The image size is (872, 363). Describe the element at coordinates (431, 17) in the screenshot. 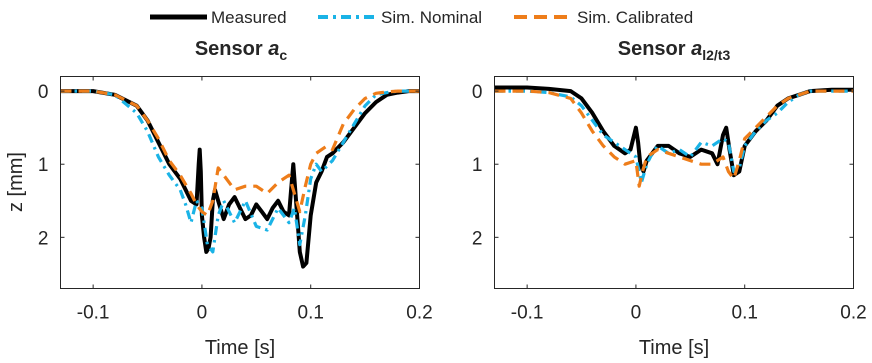

I see `legend-label-sim-nominal: Sim. Nominal` at that location.